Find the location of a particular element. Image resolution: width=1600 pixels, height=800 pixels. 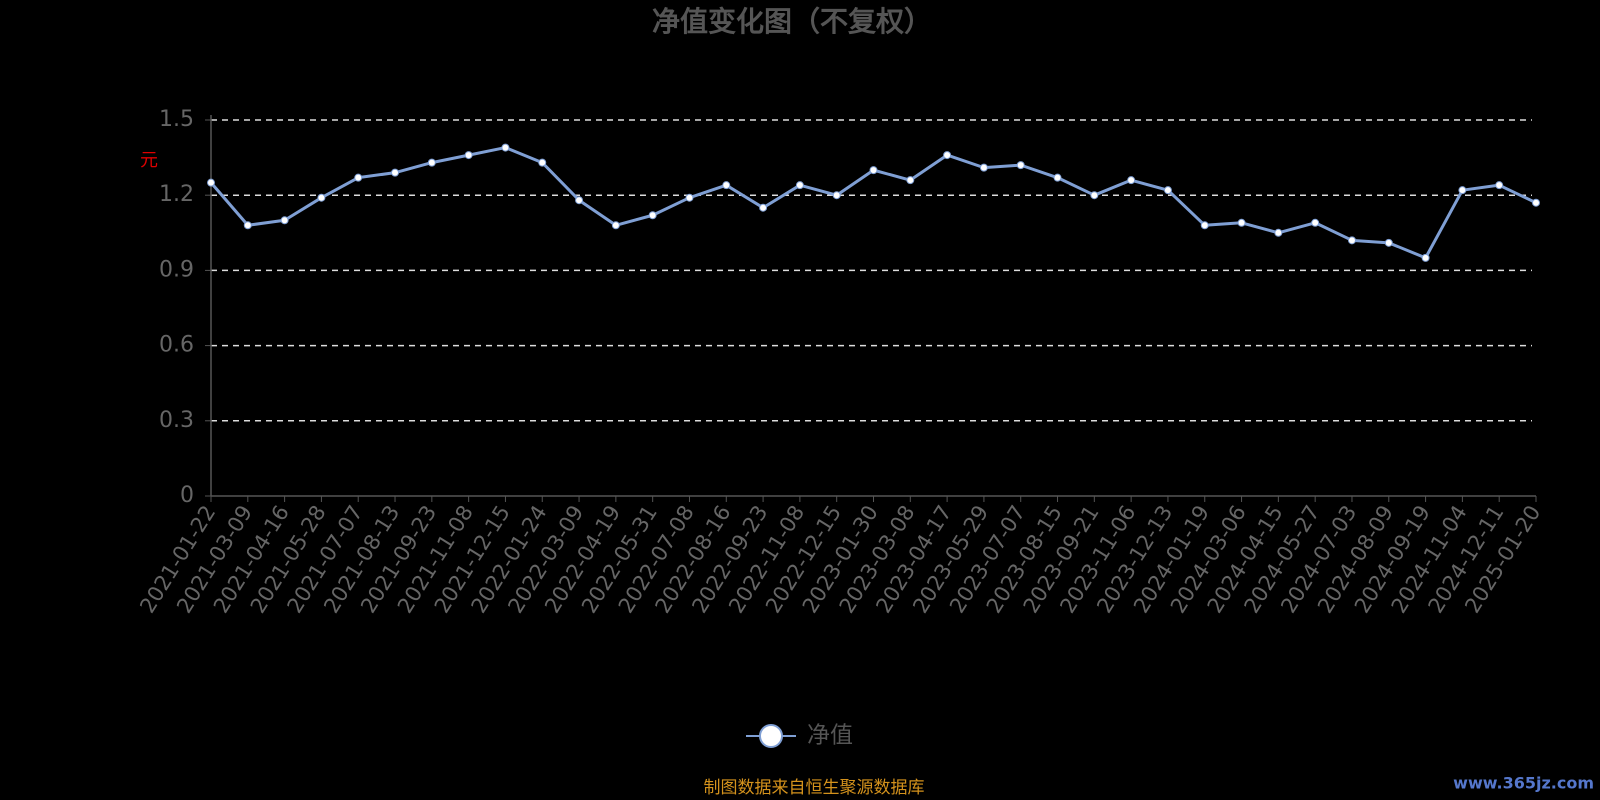

source-note: 制图数据来自恒生聚源数据库 is located at coordinates (814, 788).